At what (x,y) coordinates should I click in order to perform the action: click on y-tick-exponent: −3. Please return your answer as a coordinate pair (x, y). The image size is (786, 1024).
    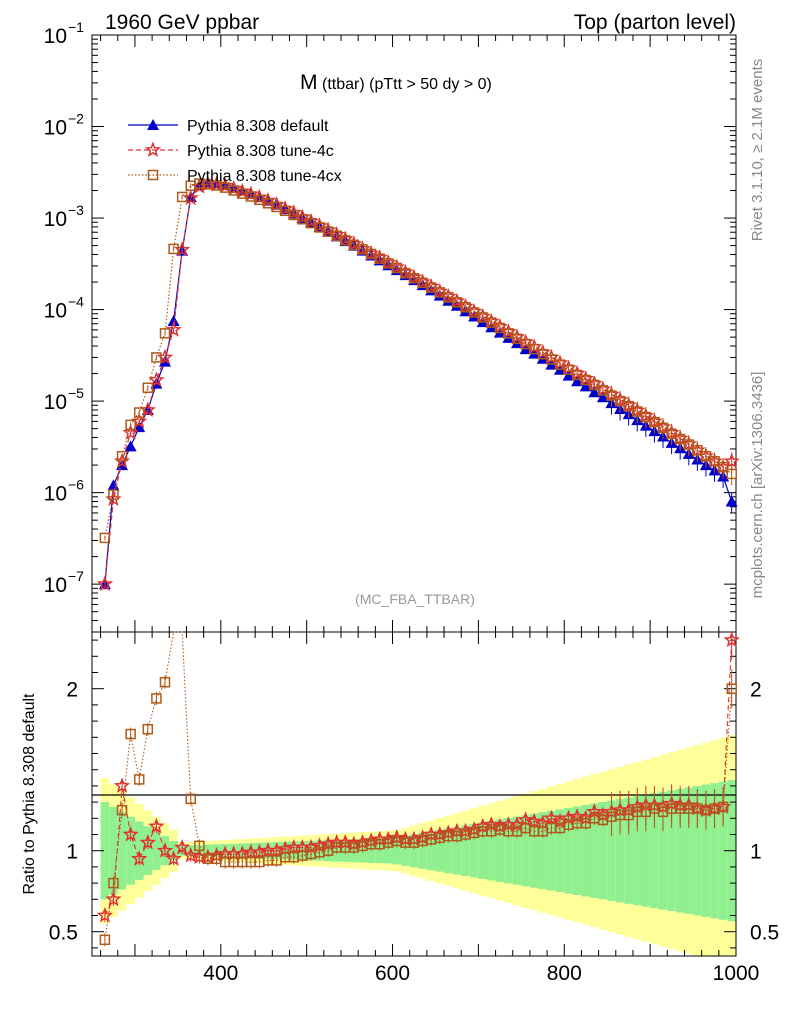
    Looking at the image, I should click on (76, 210).